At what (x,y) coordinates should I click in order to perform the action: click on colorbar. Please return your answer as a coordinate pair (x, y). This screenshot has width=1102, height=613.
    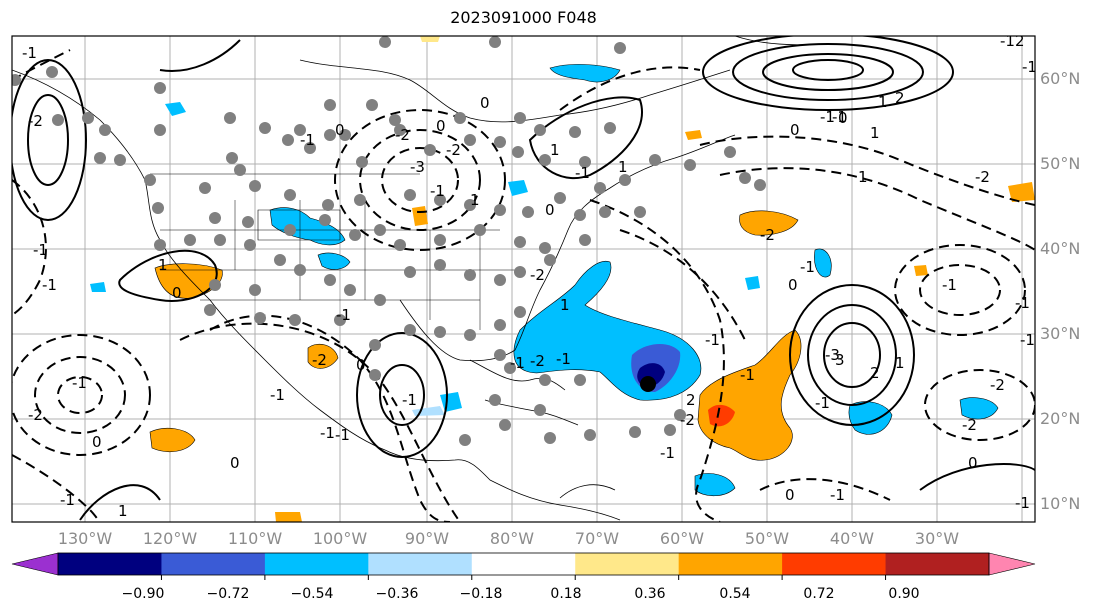
    Looking at the image, I should click on (523, 566).